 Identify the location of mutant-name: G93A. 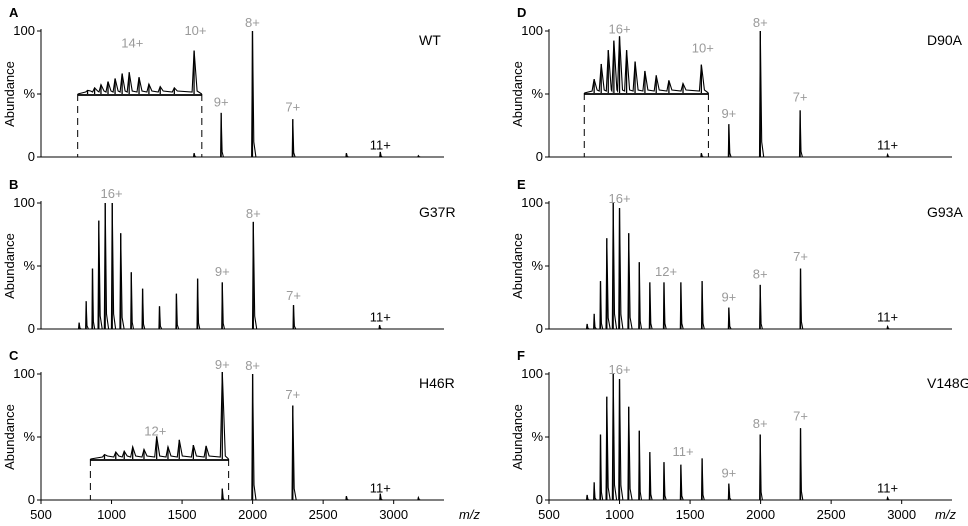
(945, 212).